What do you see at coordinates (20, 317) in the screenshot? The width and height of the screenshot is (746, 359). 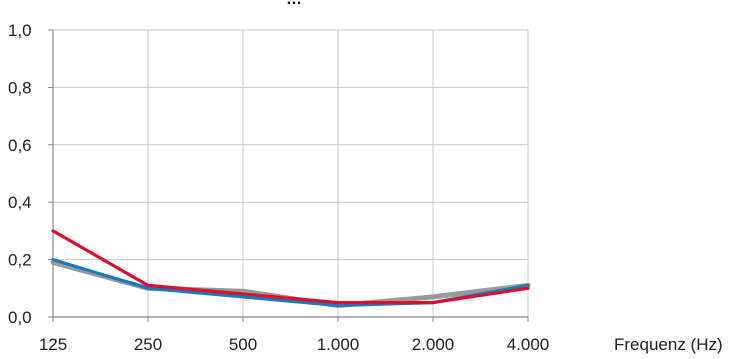 I see `y-tick-label: 0,0` at bounding box center [20, 317].